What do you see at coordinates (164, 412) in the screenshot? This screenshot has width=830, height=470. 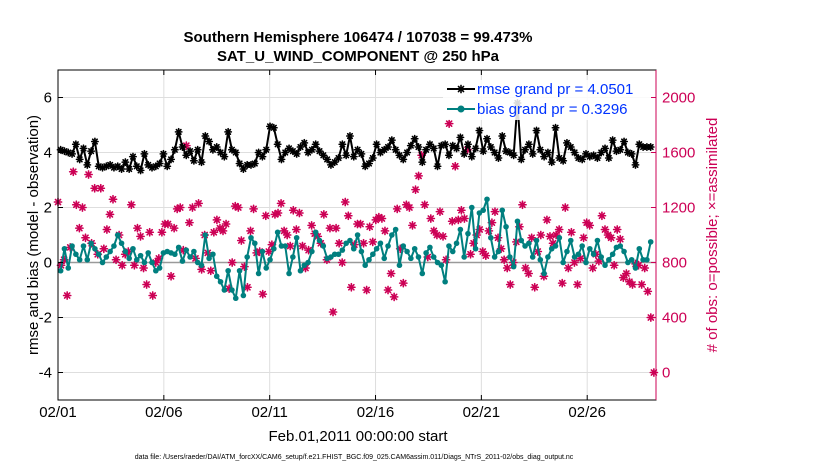 I see `x-tick-label: 02/06` at bounding box center [164, 412].